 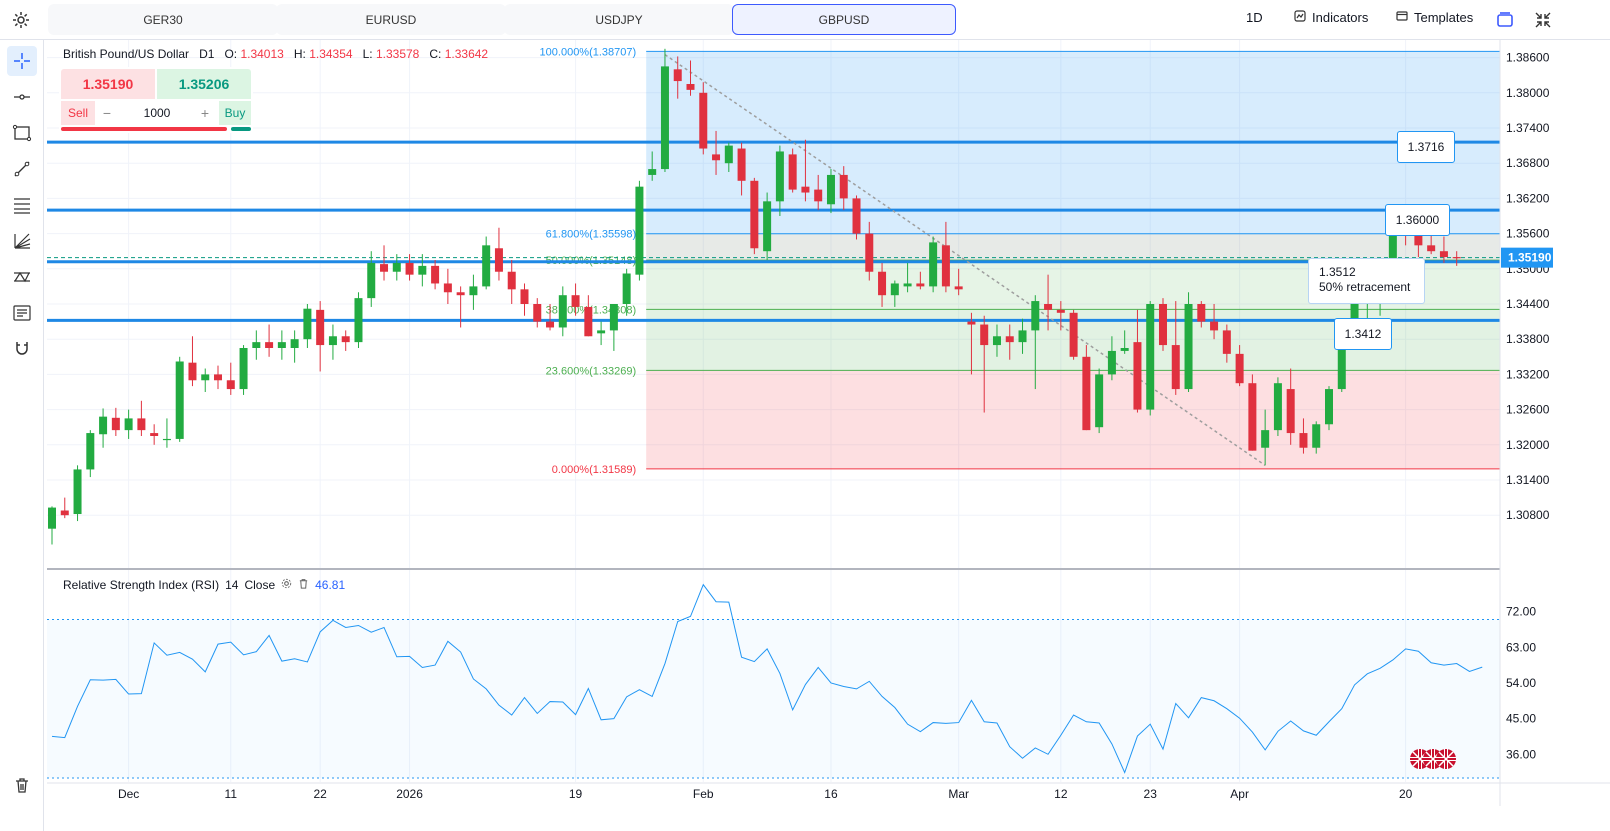 I want to click on rsi-length: 14, so click(x=232, y=585).